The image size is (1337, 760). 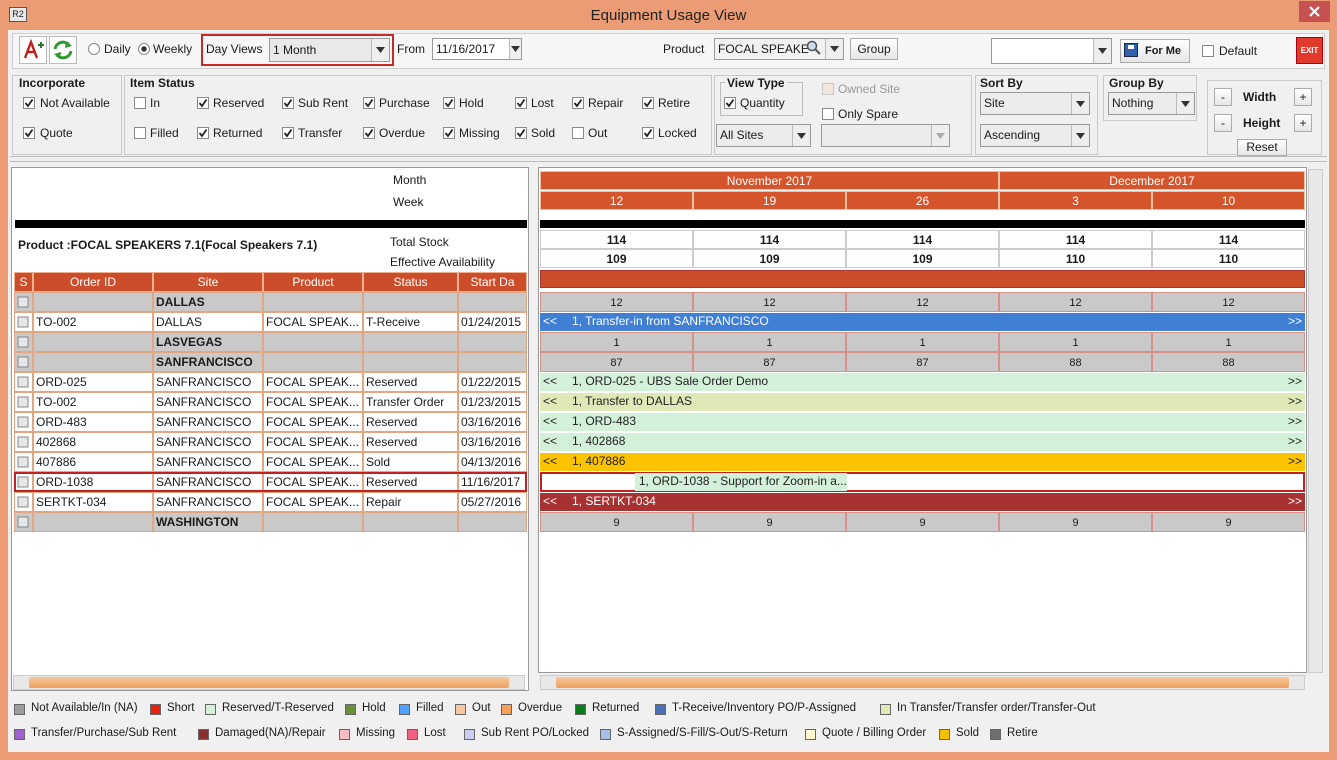 What do you see at coordinates (492, 322) in the screenshot?
I see `row-cell: 01/24/2015` at bounding box center [492, 322].